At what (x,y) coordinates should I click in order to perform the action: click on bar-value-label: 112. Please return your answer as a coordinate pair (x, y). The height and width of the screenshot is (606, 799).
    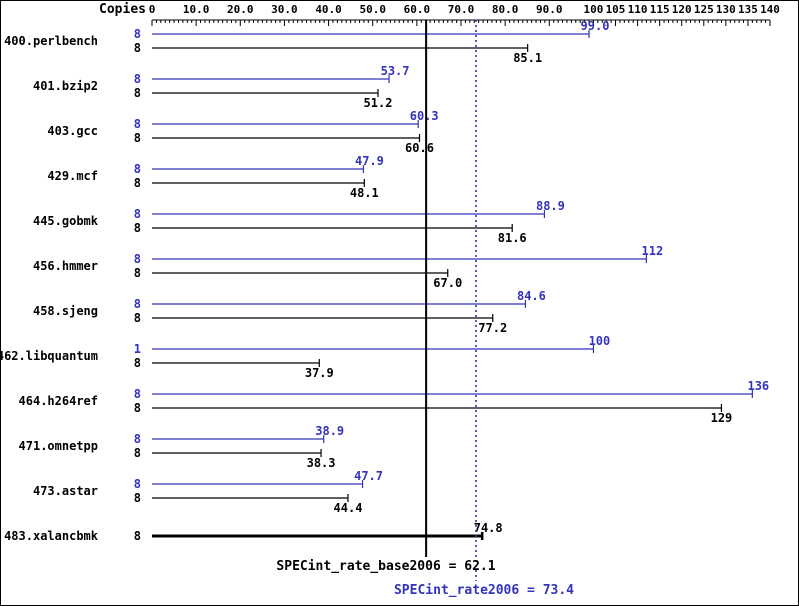
    Looking at the image, I should click on (653, 251).